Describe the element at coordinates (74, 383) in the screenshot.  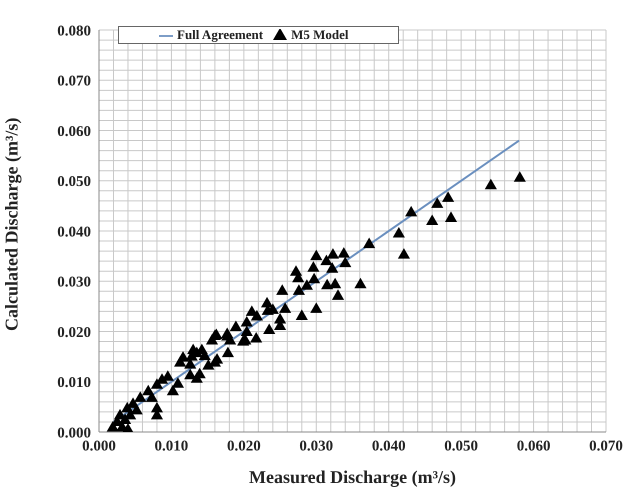
I see `y-tick-label: 0.010` at that location.